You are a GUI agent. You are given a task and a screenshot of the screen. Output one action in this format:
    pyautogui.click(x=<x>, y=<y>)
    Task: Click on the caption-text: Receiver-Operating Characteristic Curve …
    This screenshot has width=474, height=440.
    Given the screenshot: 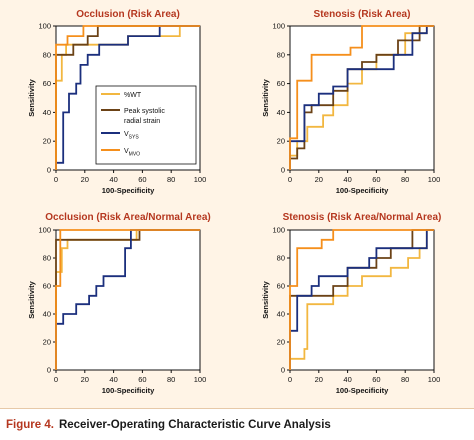 What is the action you would take?
    pyautogui.click(x=194, y=424)
    